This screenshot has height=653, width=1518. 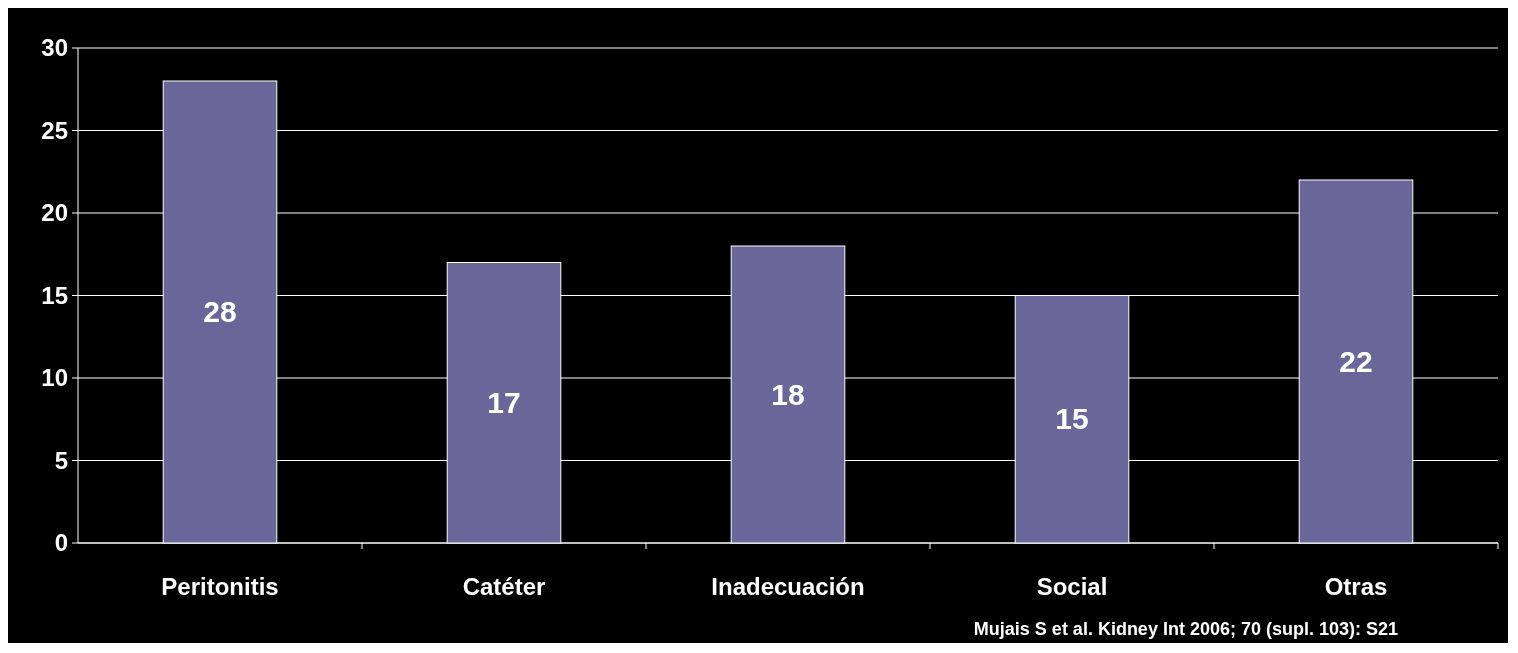 I want to click on data-label: 18, so click(x=788, y=394).